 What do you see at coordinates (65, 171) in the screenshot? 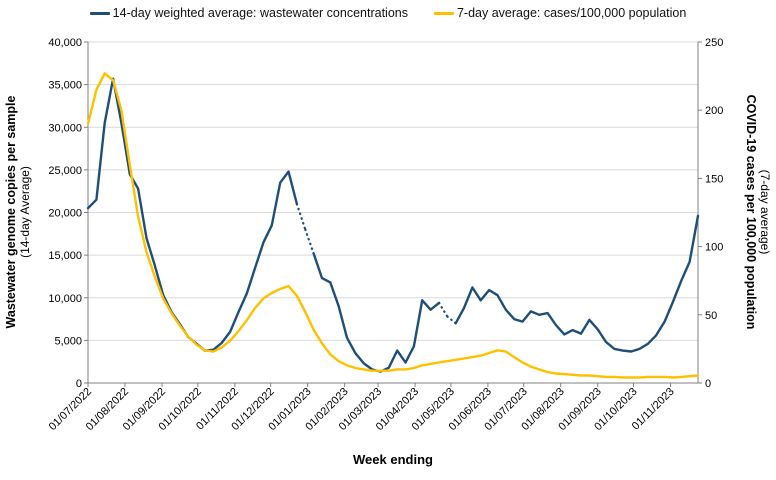
I see `y-axis-left-tick-label: 25,000` at bounding box center [65, 171].